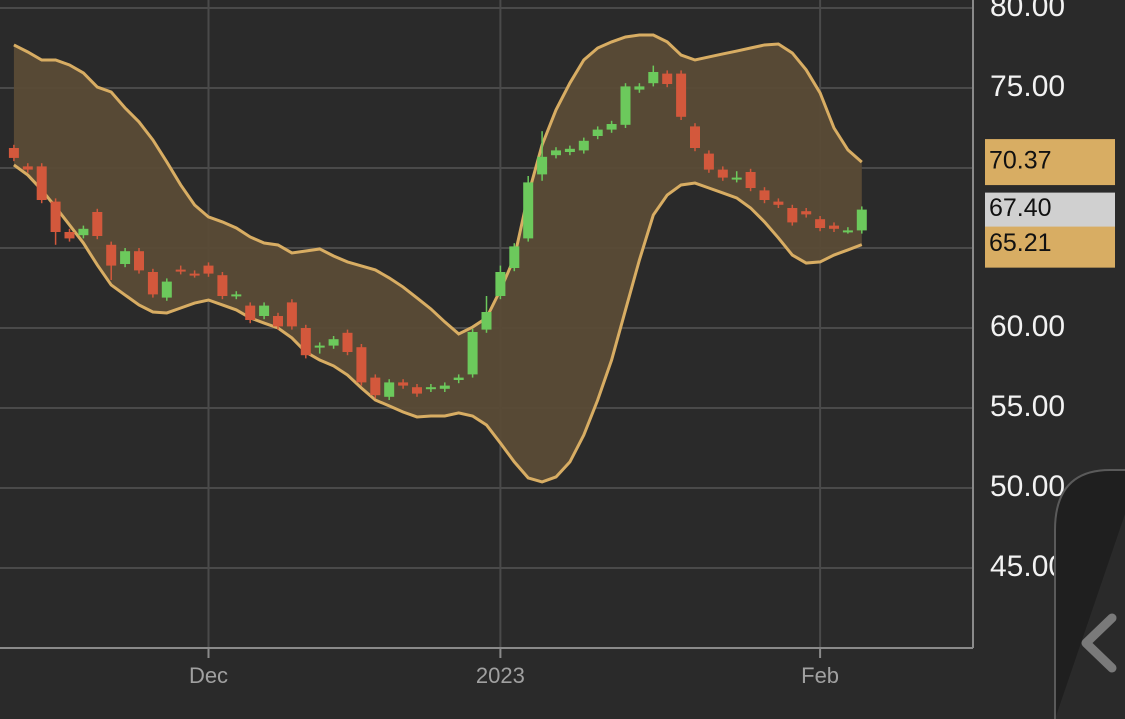  I want to click on panel-edge, so click(1089, 594).